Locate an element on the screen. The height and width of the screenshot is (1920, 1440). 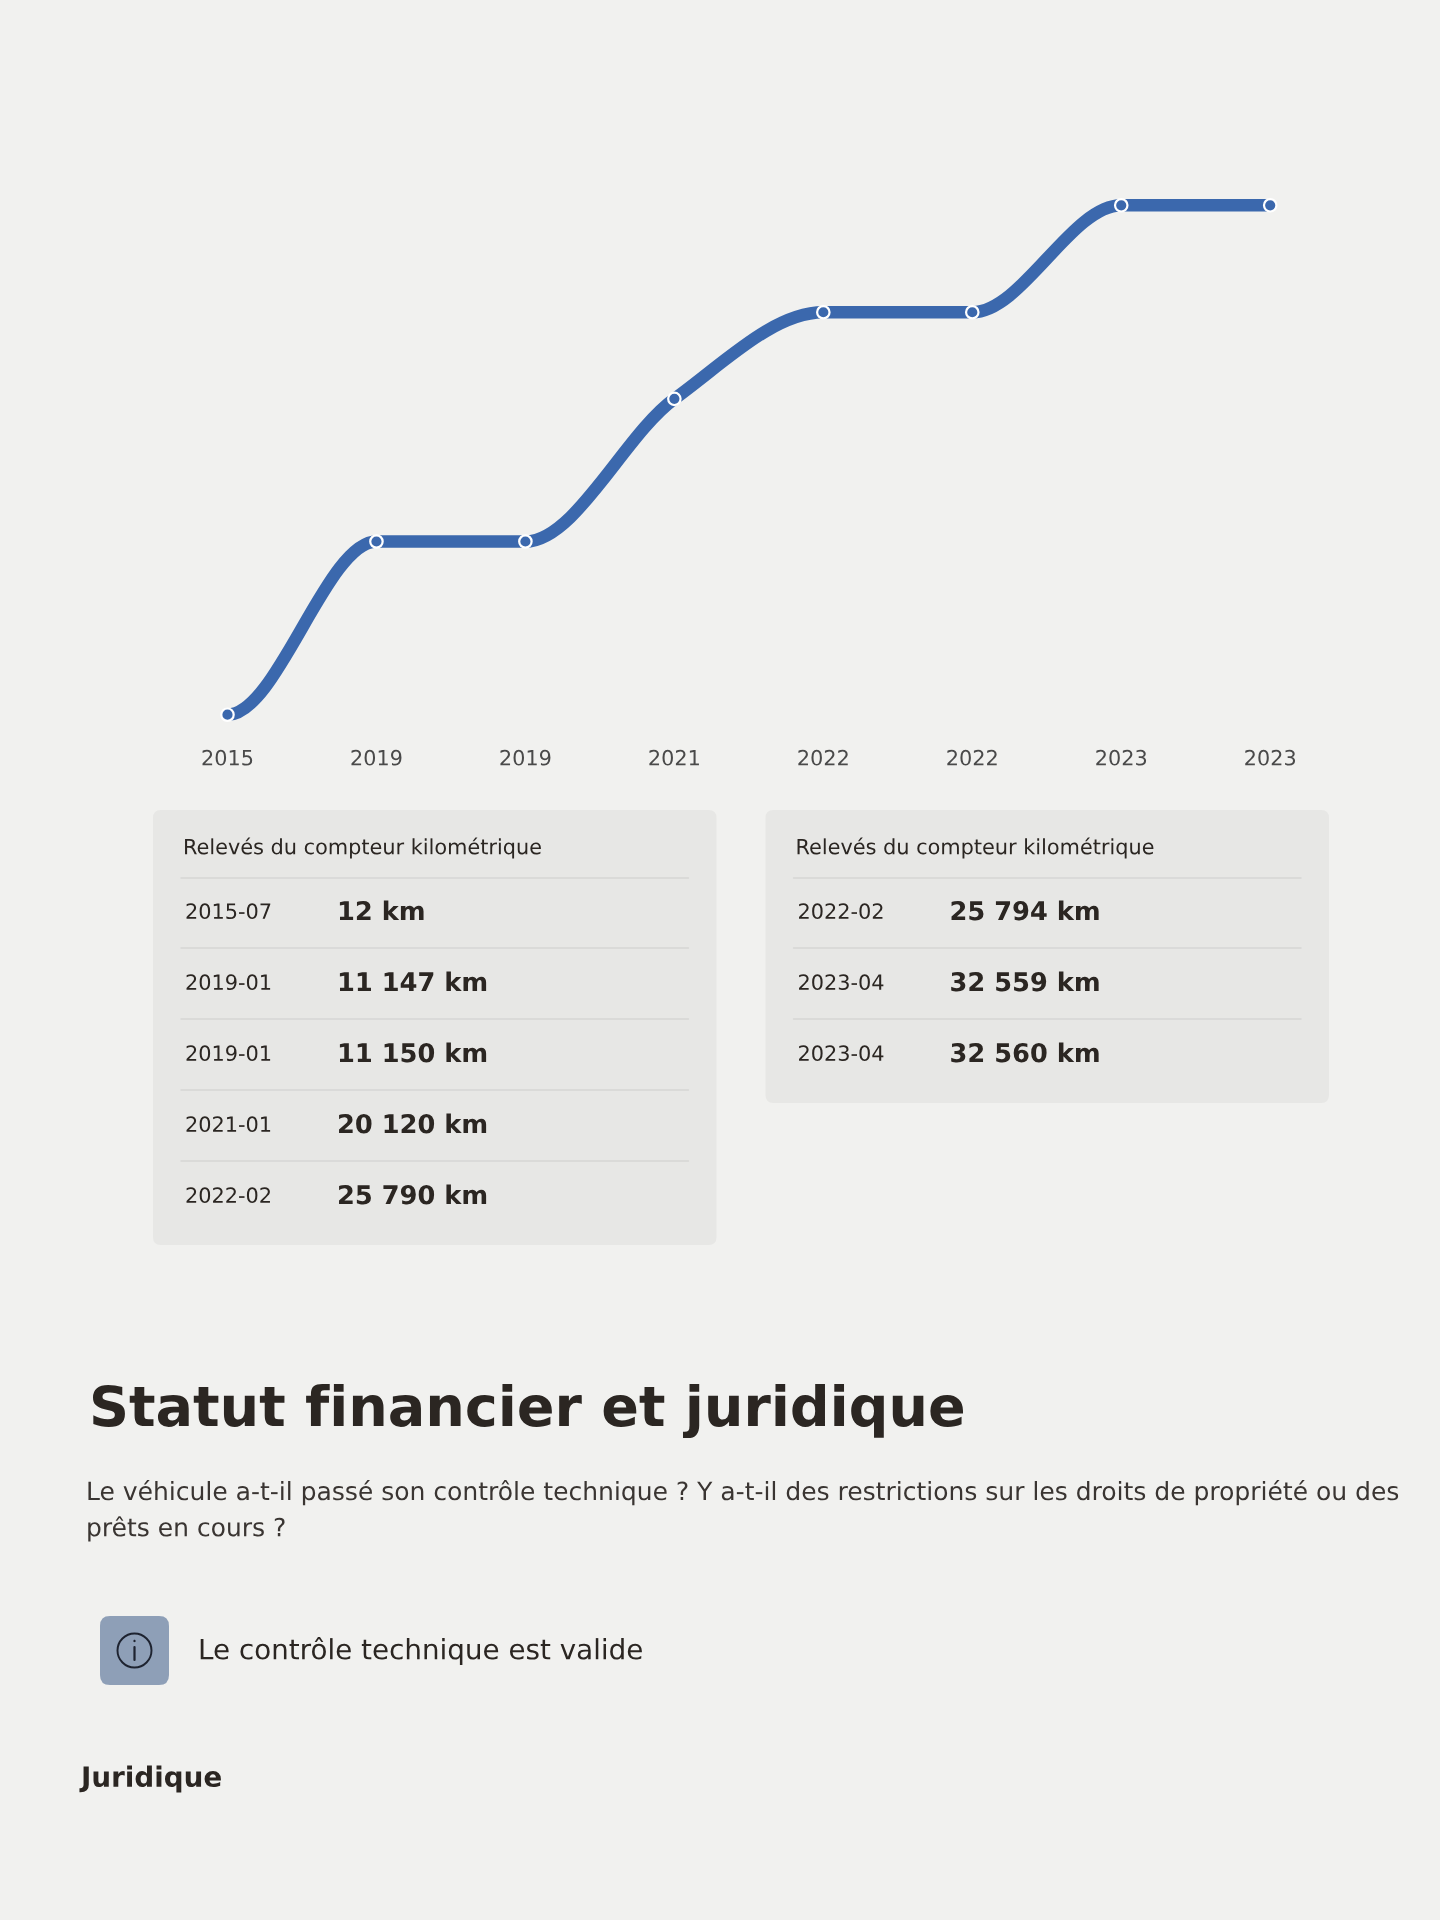
text: Le véhicule a-t-il passé son contrôle technique ? Y a-t-il des restrictions sur les droits de propriété ou des prêts en cours ? is located at coordinates (743, 1511).